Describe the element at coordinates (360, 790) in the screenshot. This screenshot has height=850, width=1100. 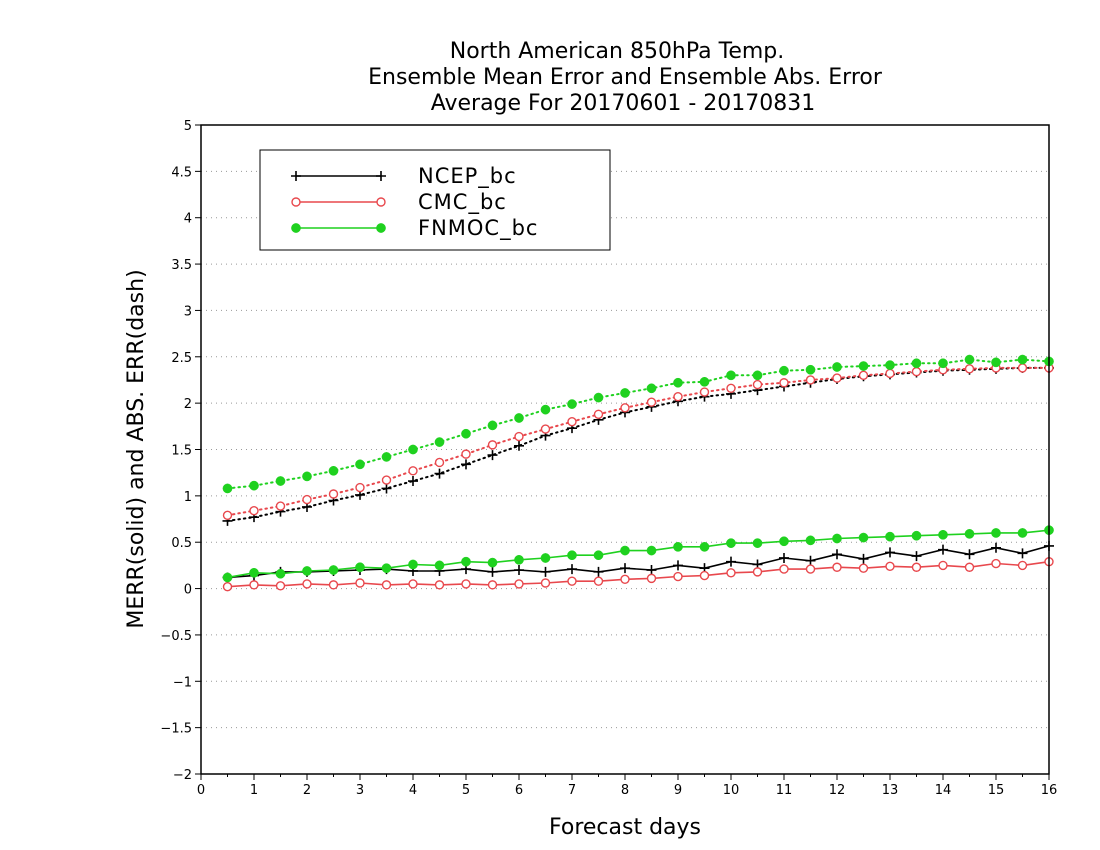
I see `x-tick-label: 3` at that location.